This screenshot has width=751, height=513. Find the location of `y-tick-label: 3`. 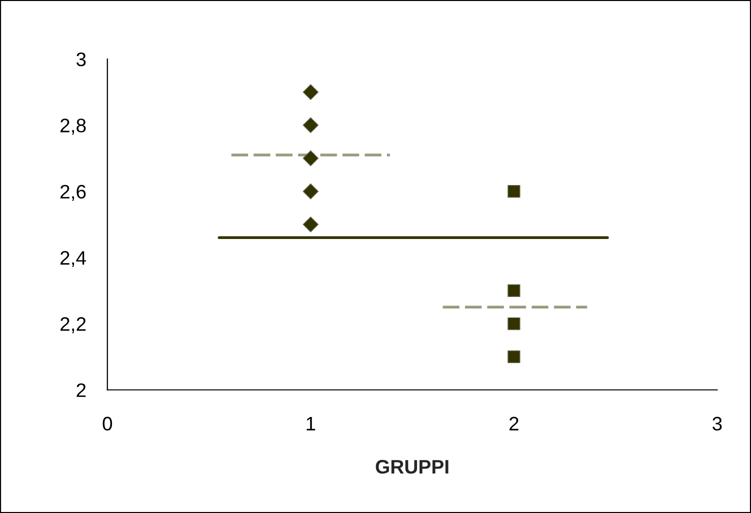

y-tick-label: 3 is located at coordinates (81, 59).